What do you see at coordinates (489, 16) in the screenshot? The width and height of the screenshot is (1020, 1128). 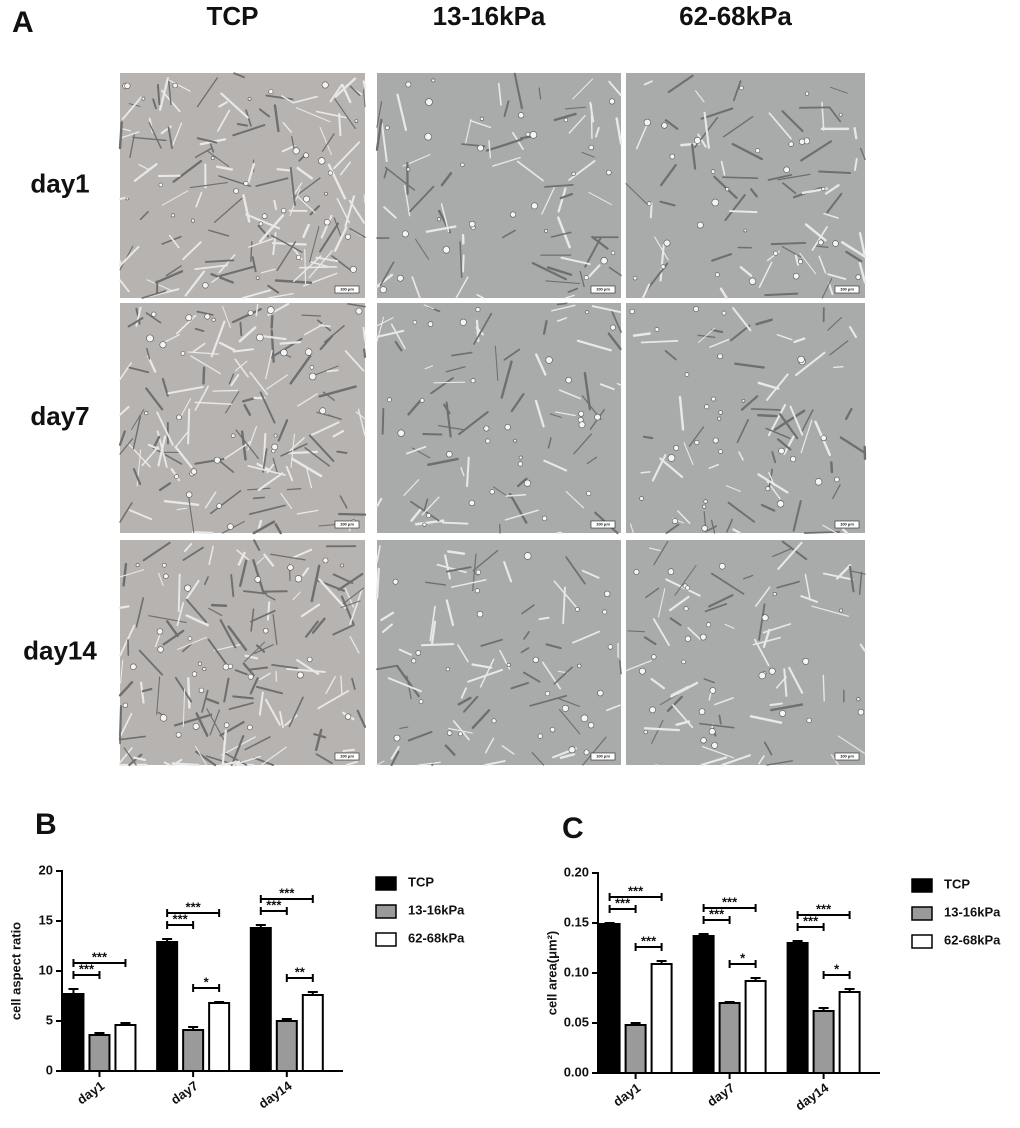 I see `column-header: 13-16kPa` at bounding box center [489, 16].